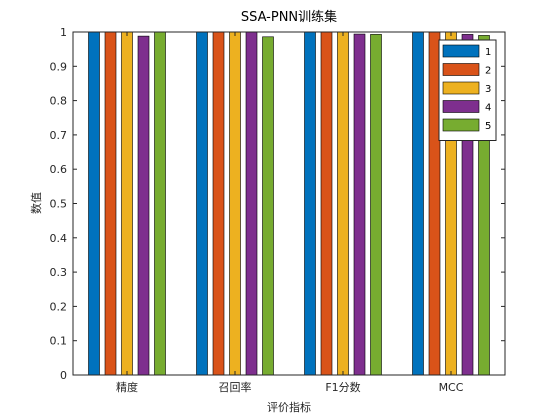  Describe the element at coordinates (488, 108) in the screenshot. I see `legend-label-4: 4` at that location.